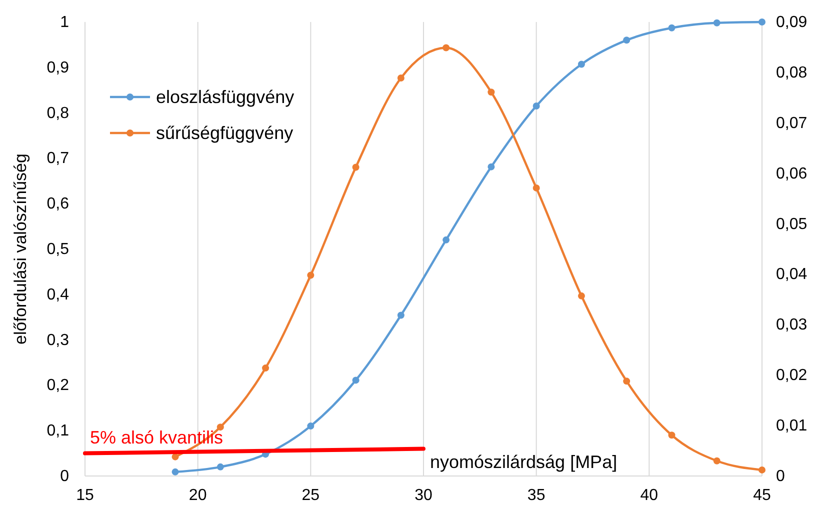 The width and height of the screenshot is (819, 515). Describe the element at coordinates (20, 249) in the screenshot. I see `y-axis-title: előfordulási valószínűség` at that location.